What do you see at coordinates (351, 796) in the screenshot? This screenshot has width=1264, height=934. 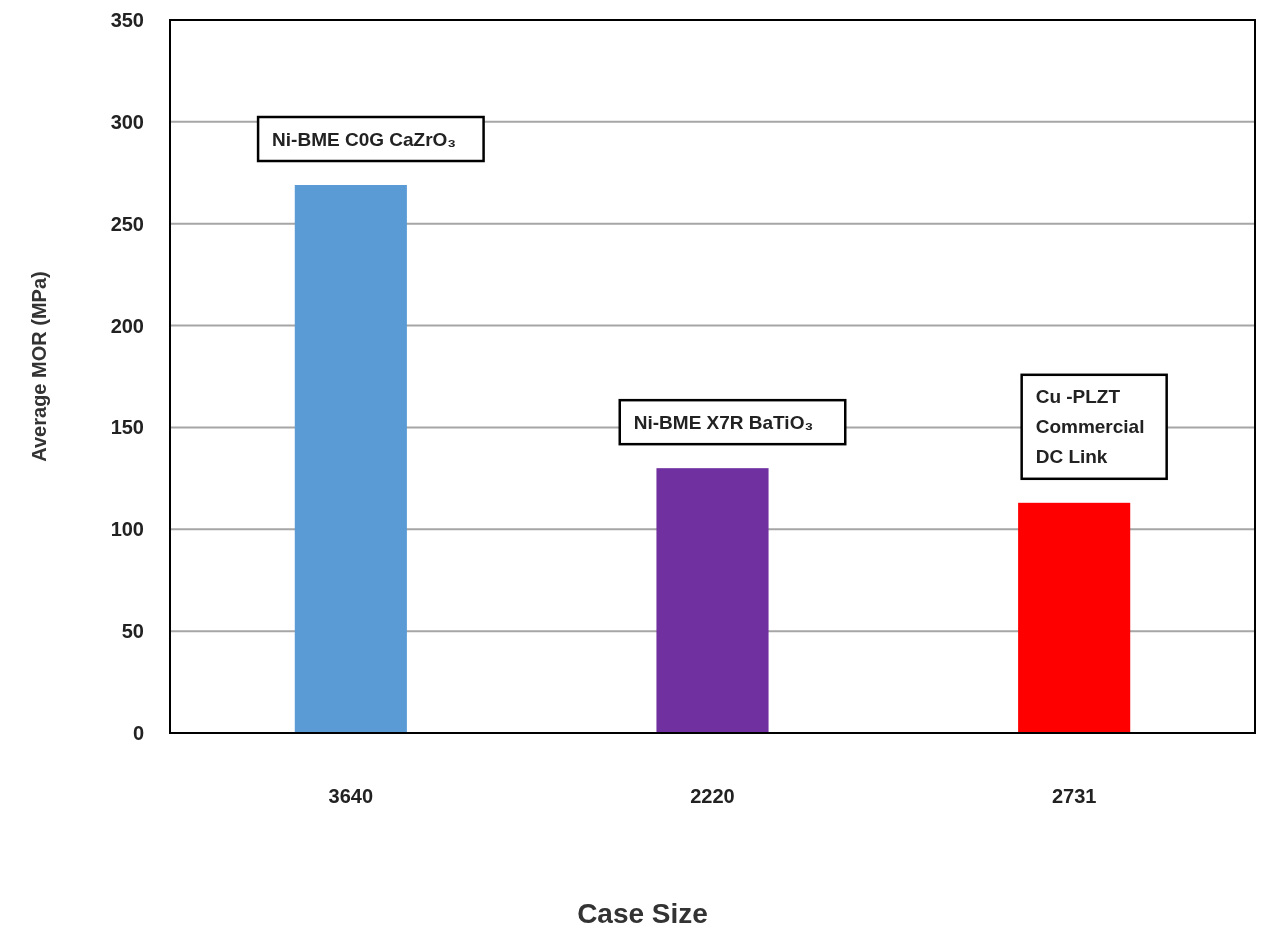 I see `x-tick-label: 3640` at bounding box center [351, 796].